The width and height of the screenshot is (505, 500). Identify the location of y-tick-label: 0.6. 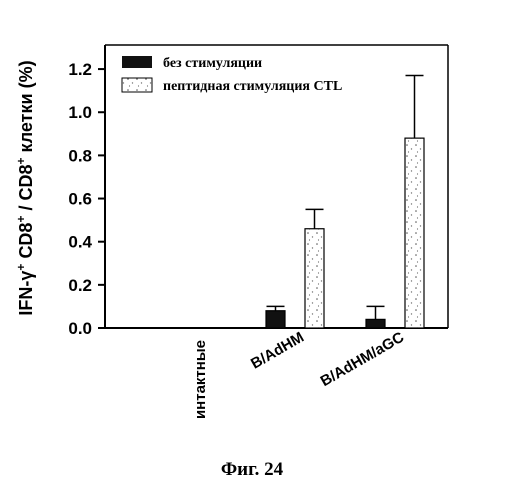
(80, 199).